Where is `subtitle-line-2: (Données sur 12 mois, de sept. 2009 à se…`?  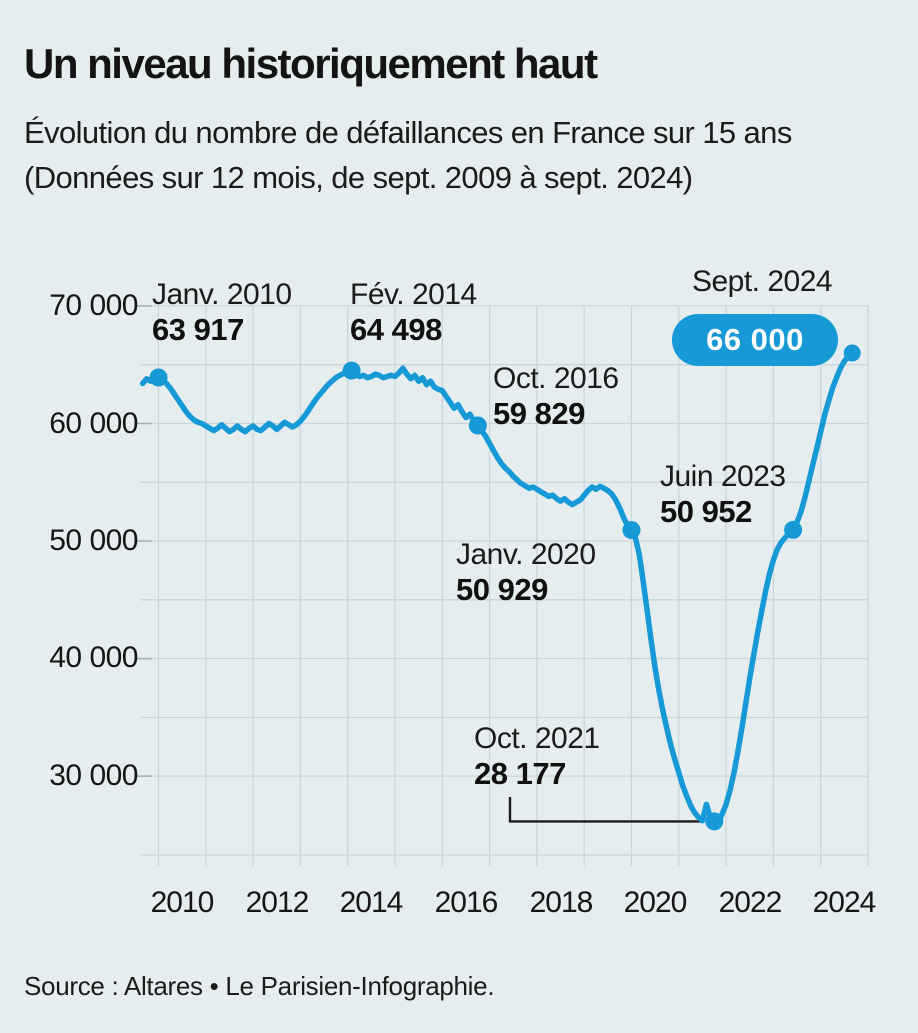
subtitle-line-2: (Données sur 12 mois, de sept. 2009 à se… is located at coordinates (358, 177).